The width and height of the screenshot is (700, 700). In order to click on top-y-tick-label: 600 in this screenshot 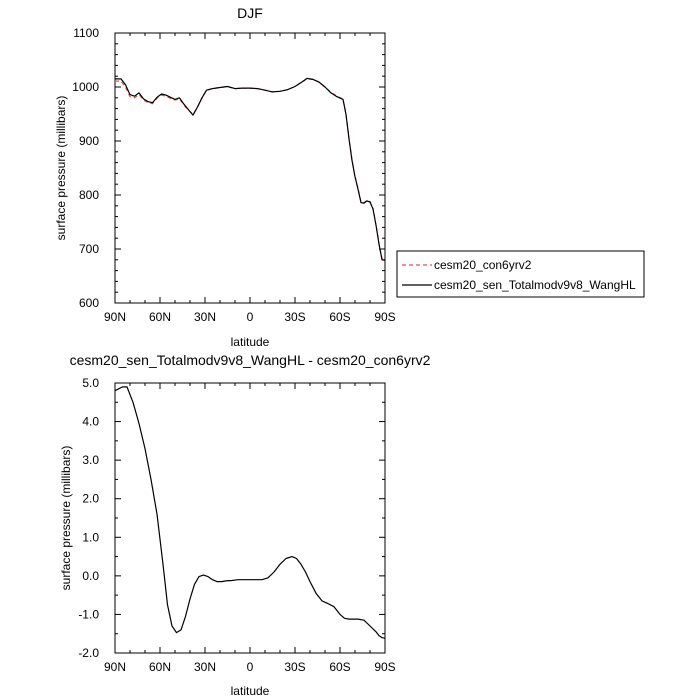, I will do `click(89, 303)`.